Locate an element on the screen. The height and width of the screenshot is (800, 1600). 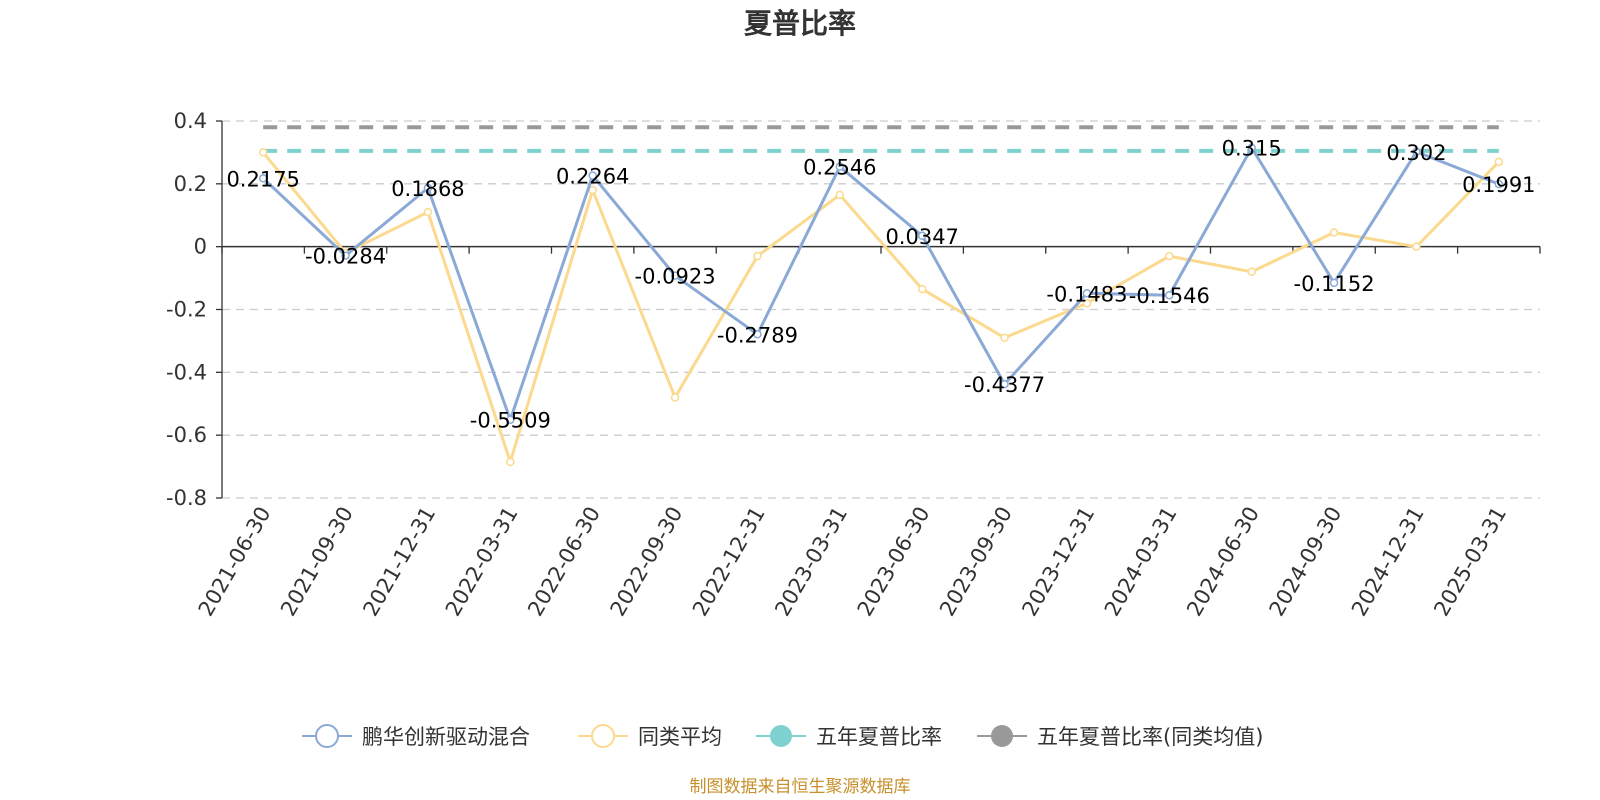
y-tick-label: -0.4 is located at coordinates (186, 372).